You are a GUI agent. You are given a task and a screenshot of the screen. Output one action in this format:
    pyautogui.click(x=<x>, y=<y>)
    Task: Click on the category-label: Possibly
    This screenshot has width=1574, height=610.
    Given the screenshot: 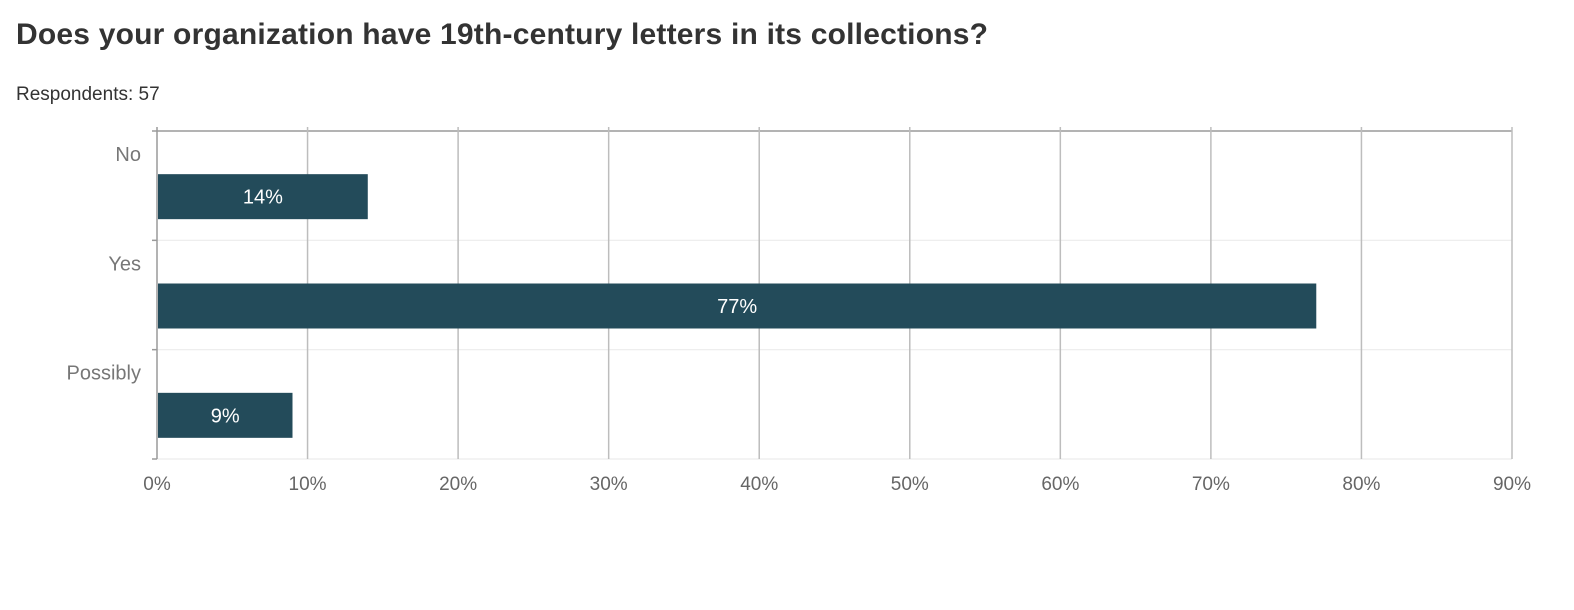 What is the action you would take?
    pyautogui.click(x=104, y=374)
    